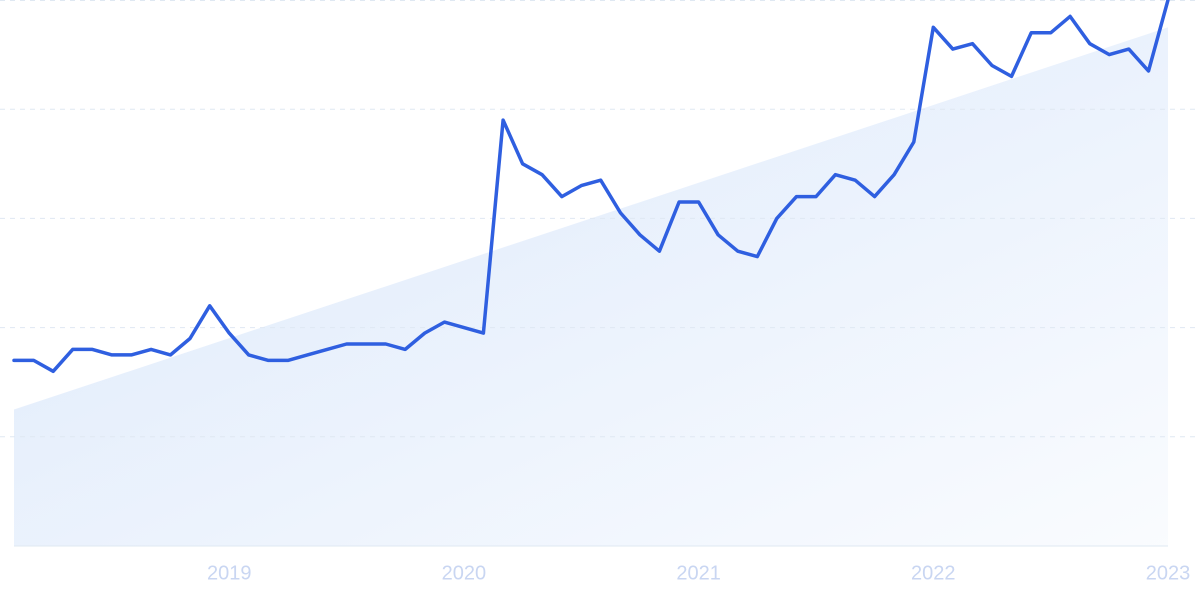 The height and width of the screenshot is (599, 1200). Describe the element at coordinates (933, 573) in the screenshot. I see `x-tick-label: 2022` at that location.